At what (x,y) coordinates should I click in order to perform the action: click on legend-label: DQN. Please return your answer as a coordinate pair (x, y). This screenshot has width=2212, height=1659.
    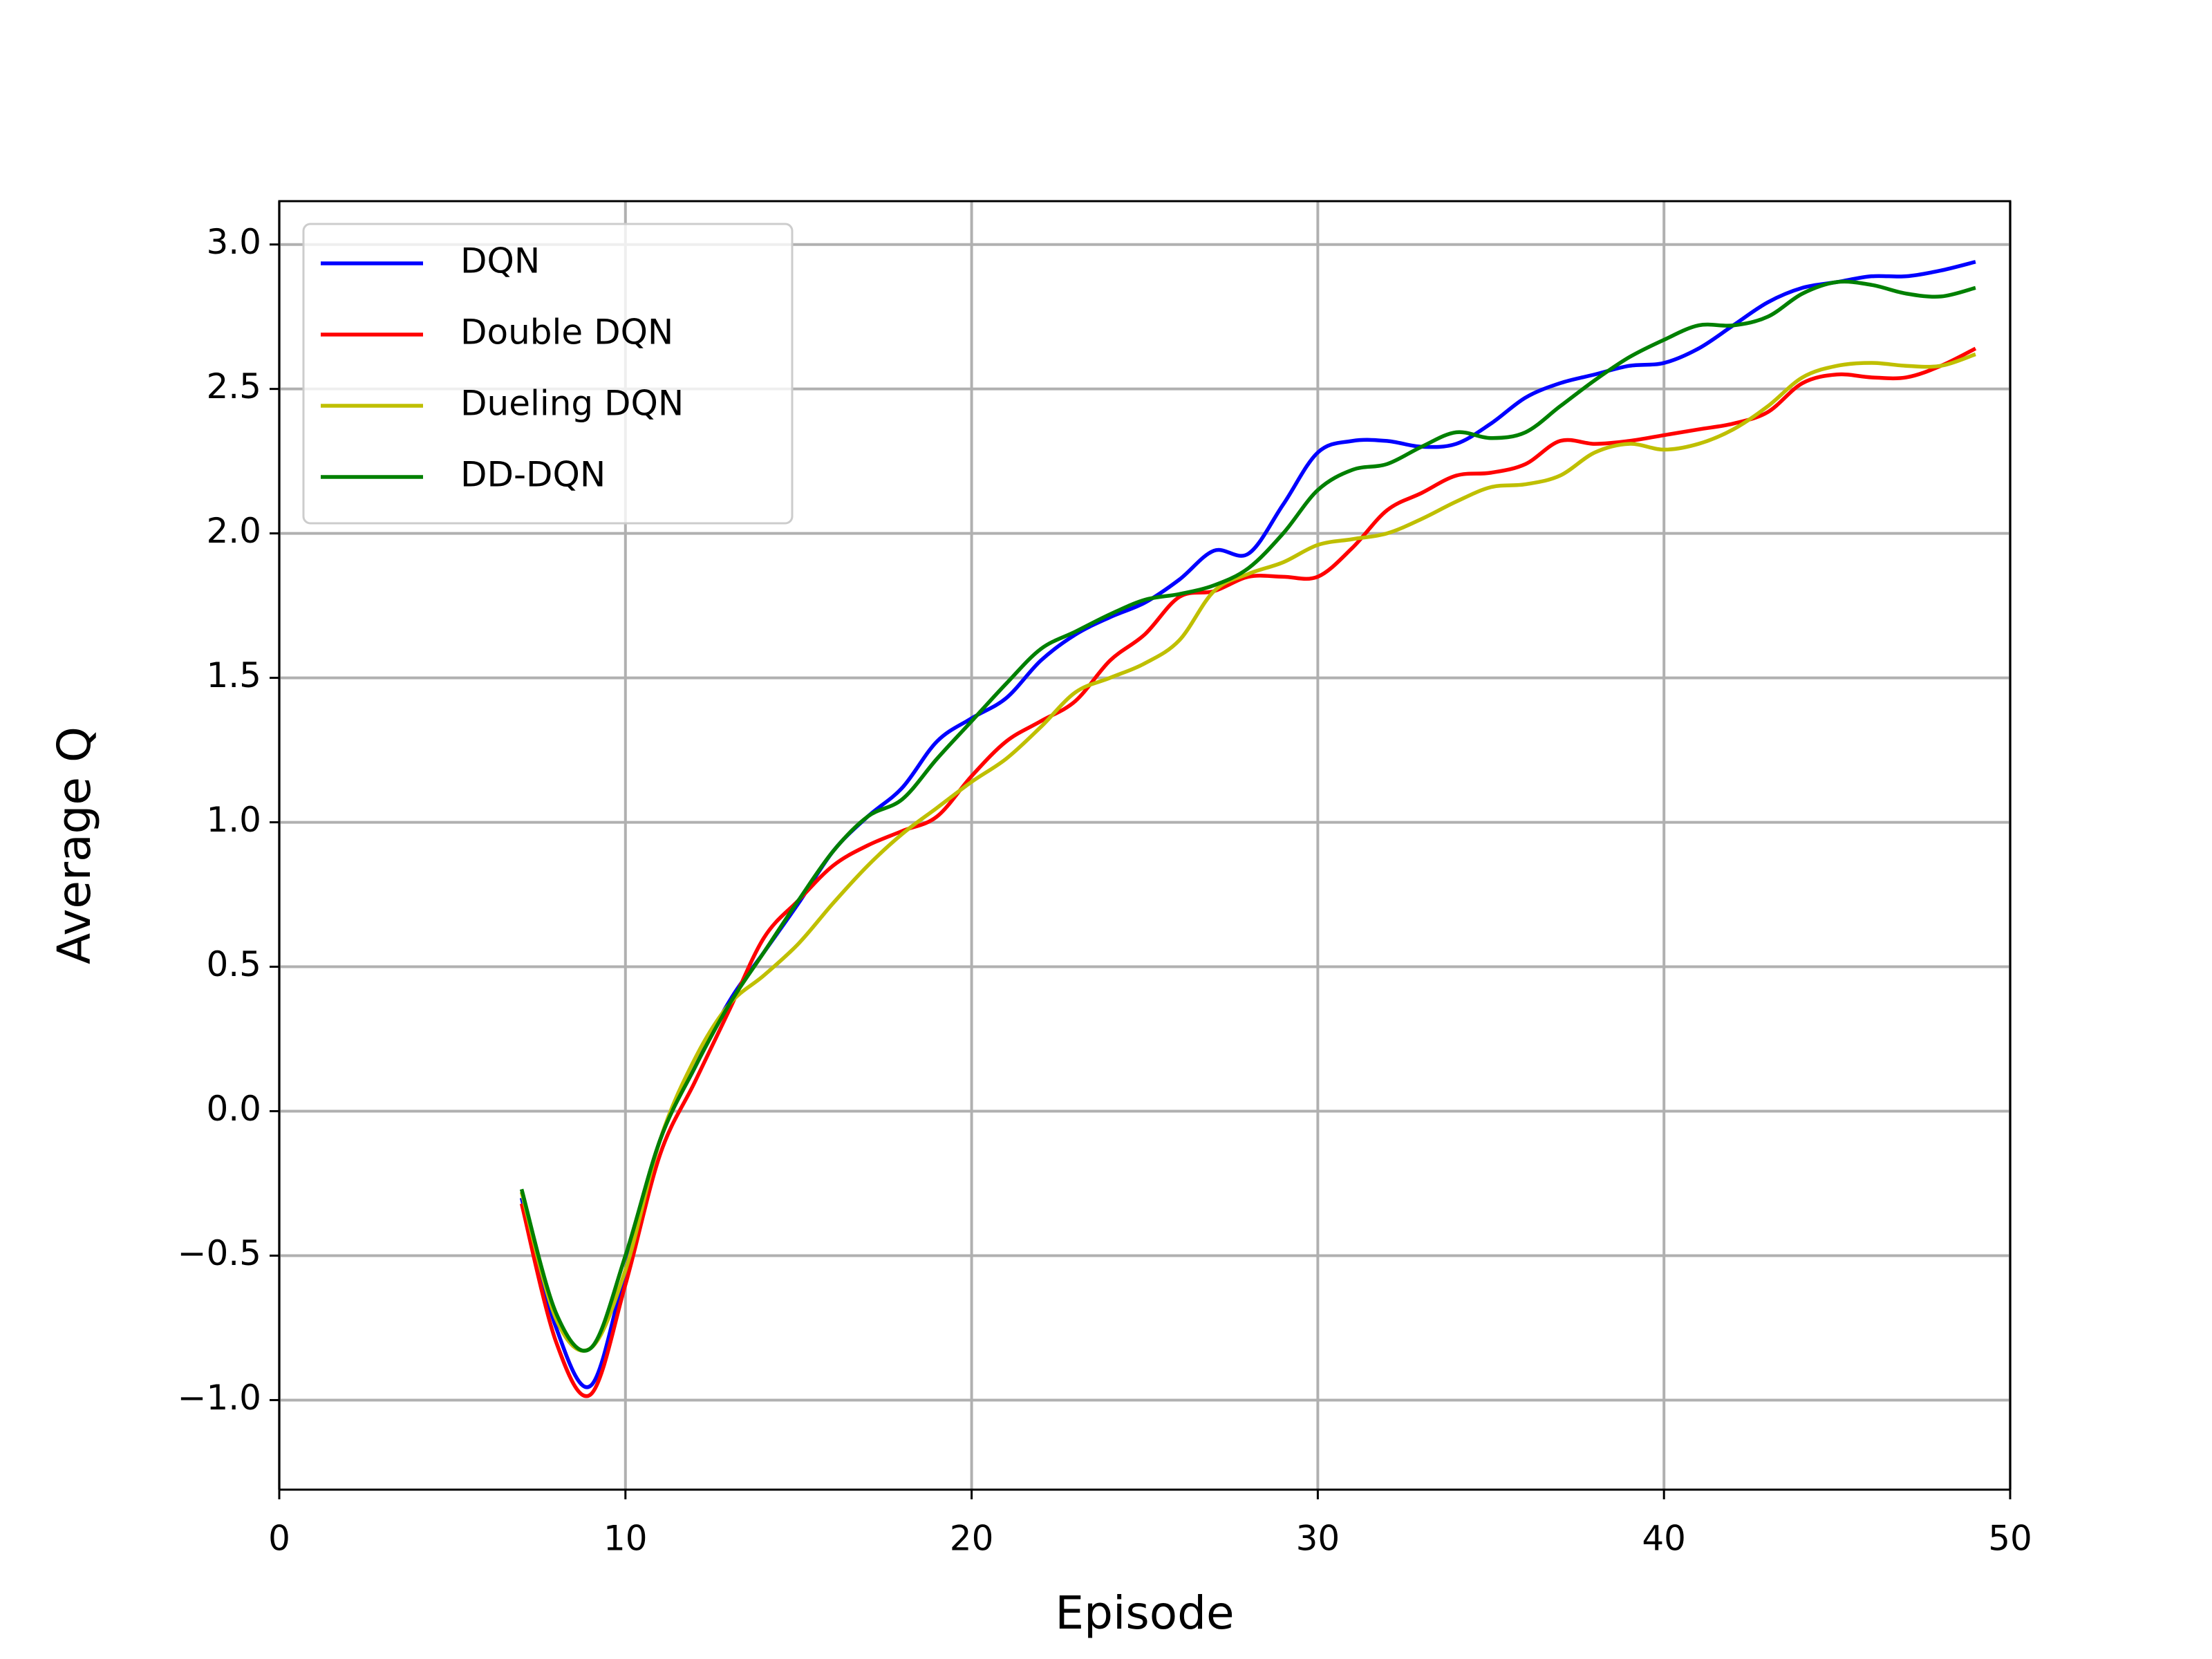
    Looking at the image, I should click on (500, 261).